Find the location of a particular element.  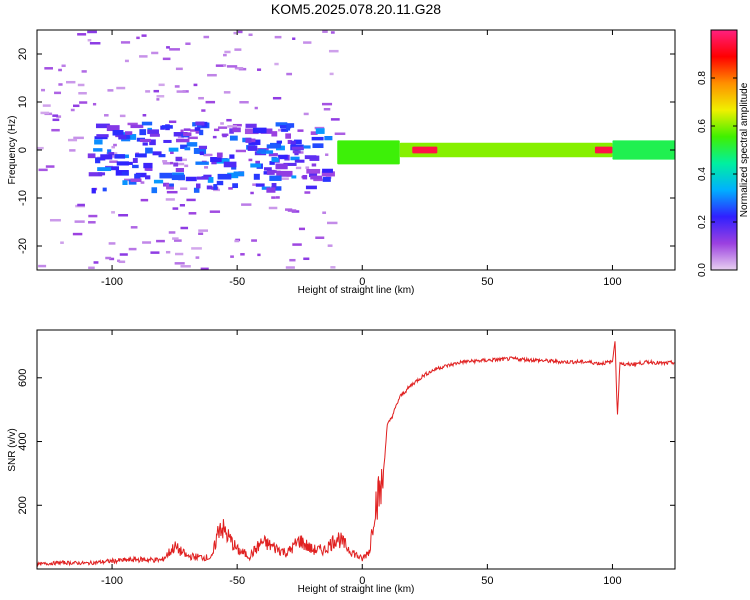

spectrogram-y-tick-label: -20 is located at coordinates (23, 246).